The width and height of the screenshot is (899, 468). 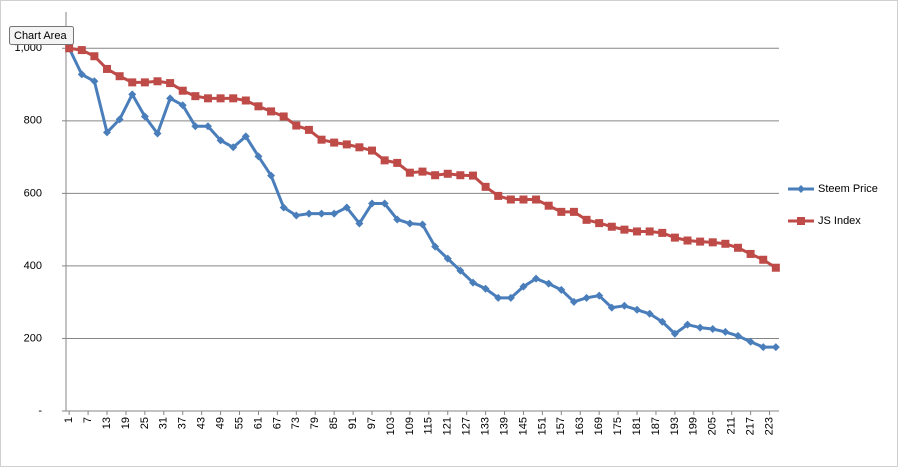 I want to click on x-tick-label: 7, so click(x=88, y=420).